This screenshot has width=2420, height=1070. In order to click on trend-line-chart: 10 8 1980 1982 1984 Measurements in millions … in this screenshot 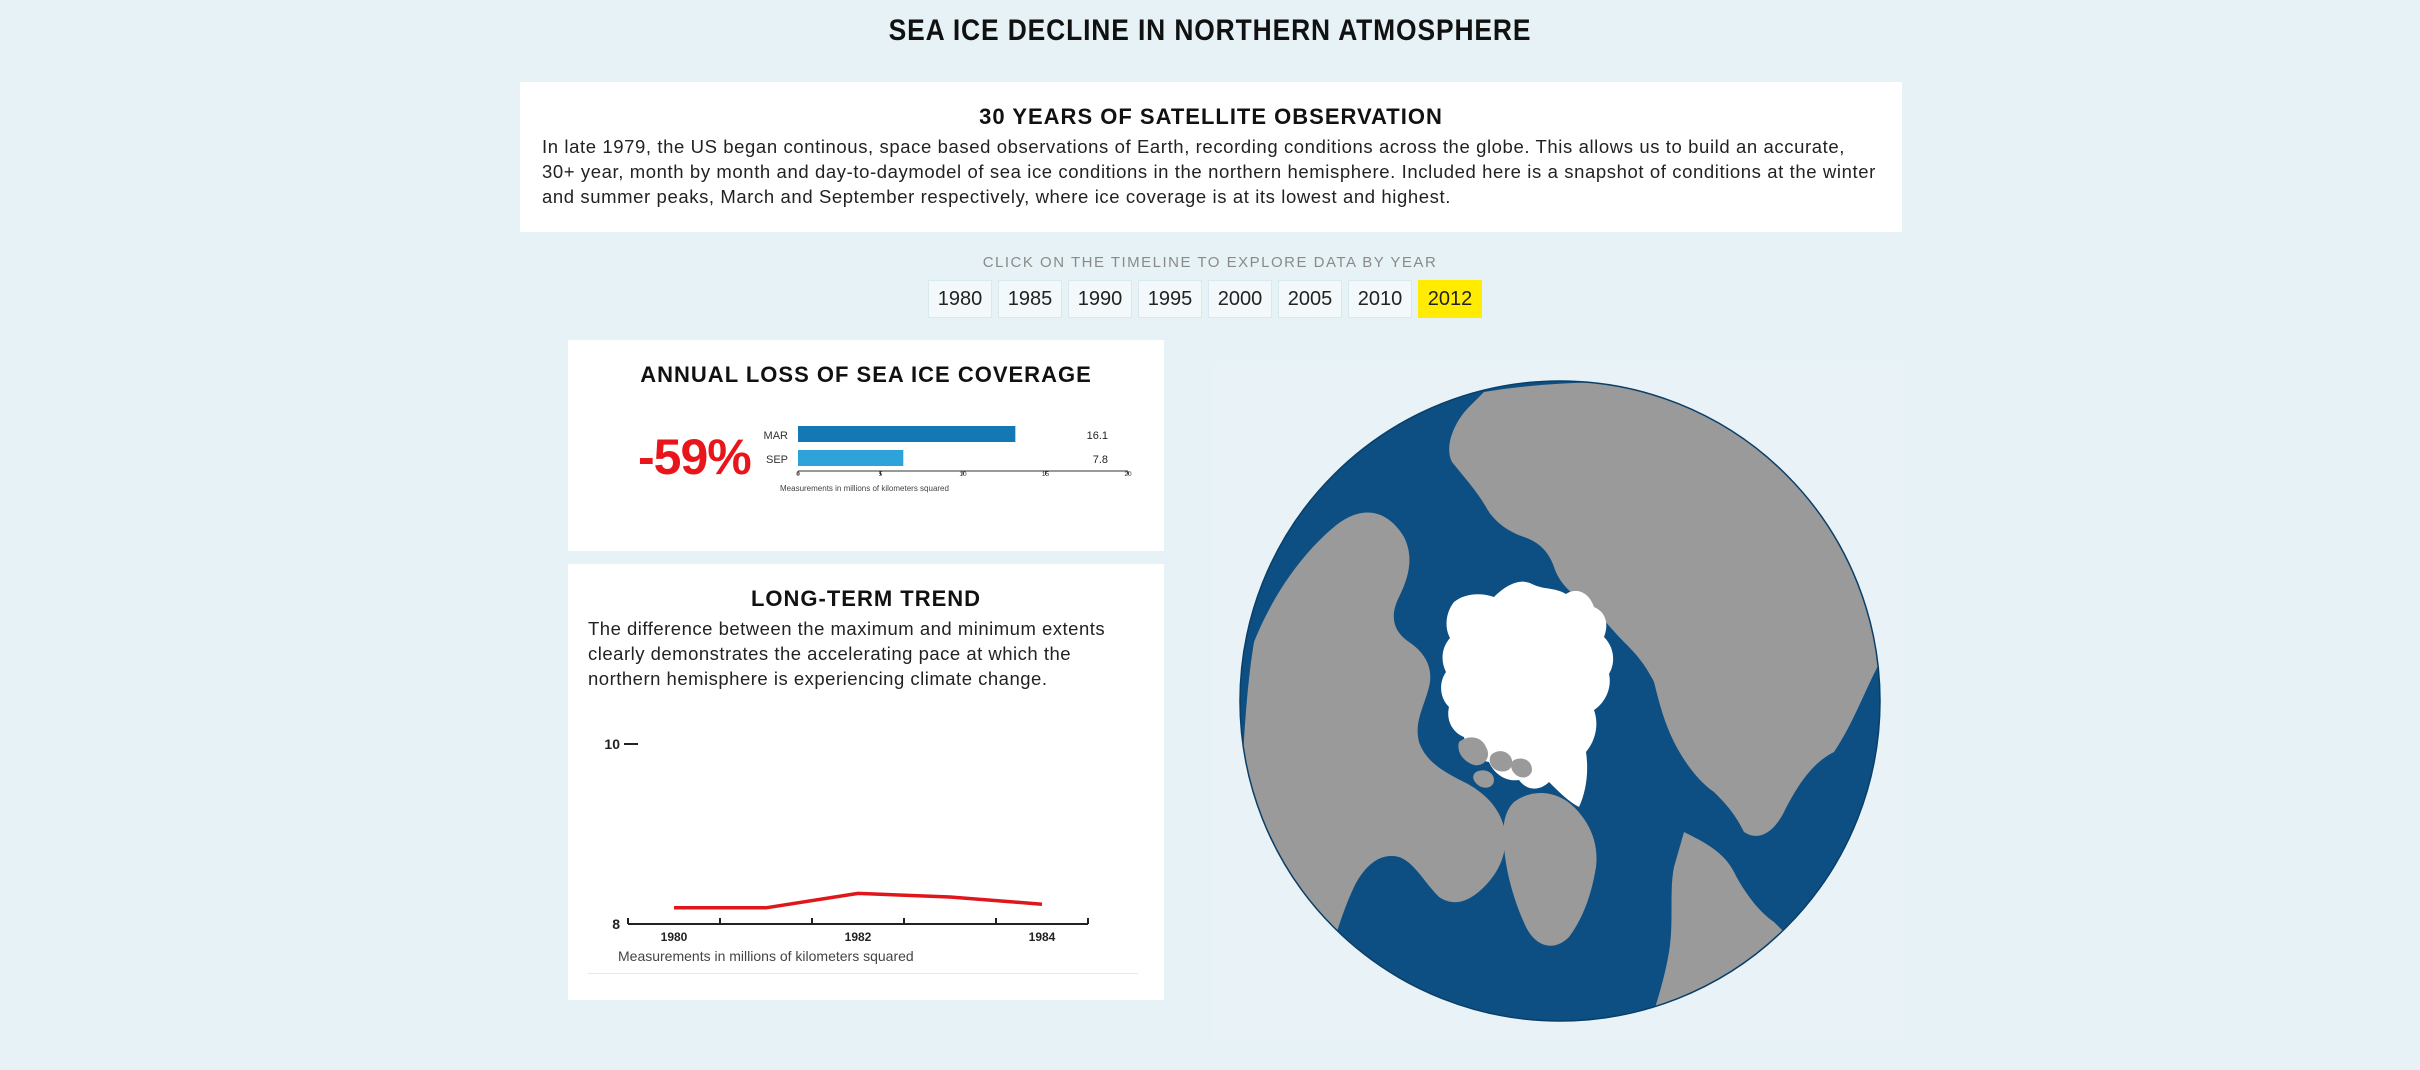, I will do `click(846, 850)`.